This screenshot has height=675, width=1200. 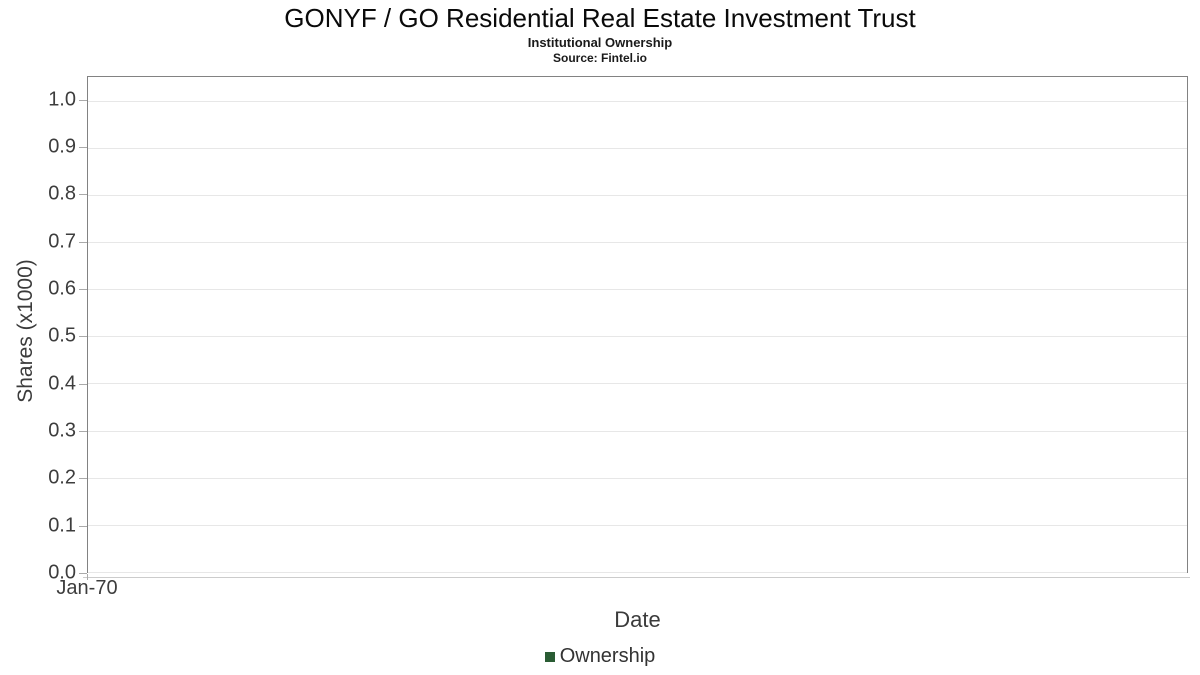 What do you see at coordinates (62, 99) in the screenshot?
I see `y-tick-label: 1.0` at bounding box center [62, 99].